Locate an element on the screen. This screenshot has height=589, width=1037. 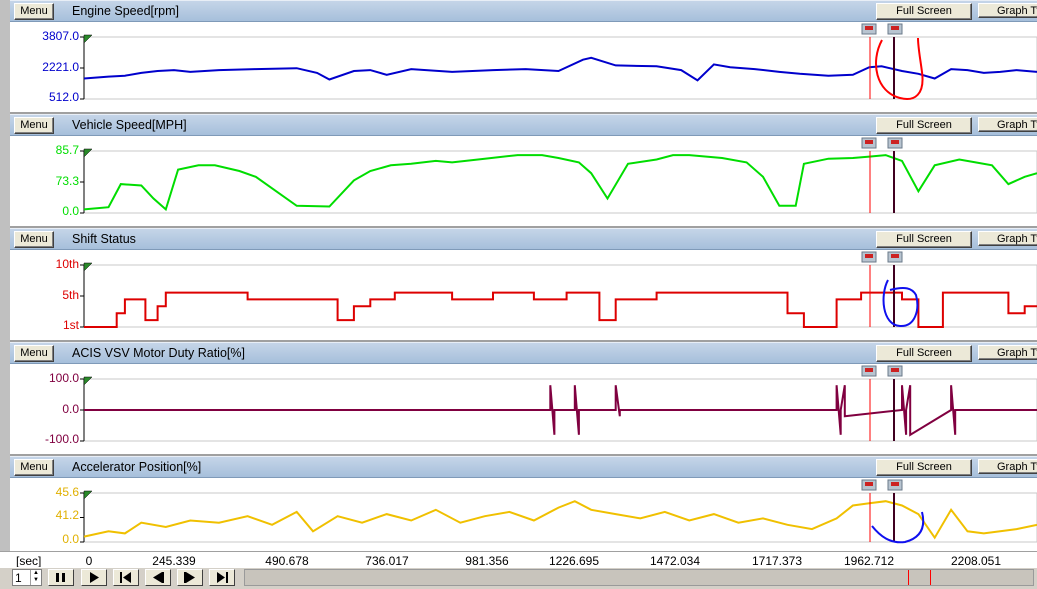
skip-end-button is located at coordinates (222, 577).